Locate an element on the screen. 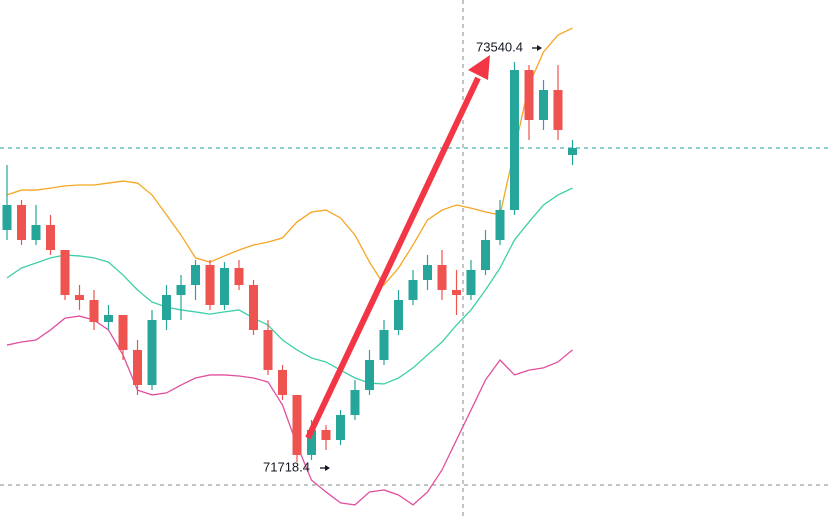 This screenshot has width=829, height=518. low-arrow is located at coordinates (325, 468).